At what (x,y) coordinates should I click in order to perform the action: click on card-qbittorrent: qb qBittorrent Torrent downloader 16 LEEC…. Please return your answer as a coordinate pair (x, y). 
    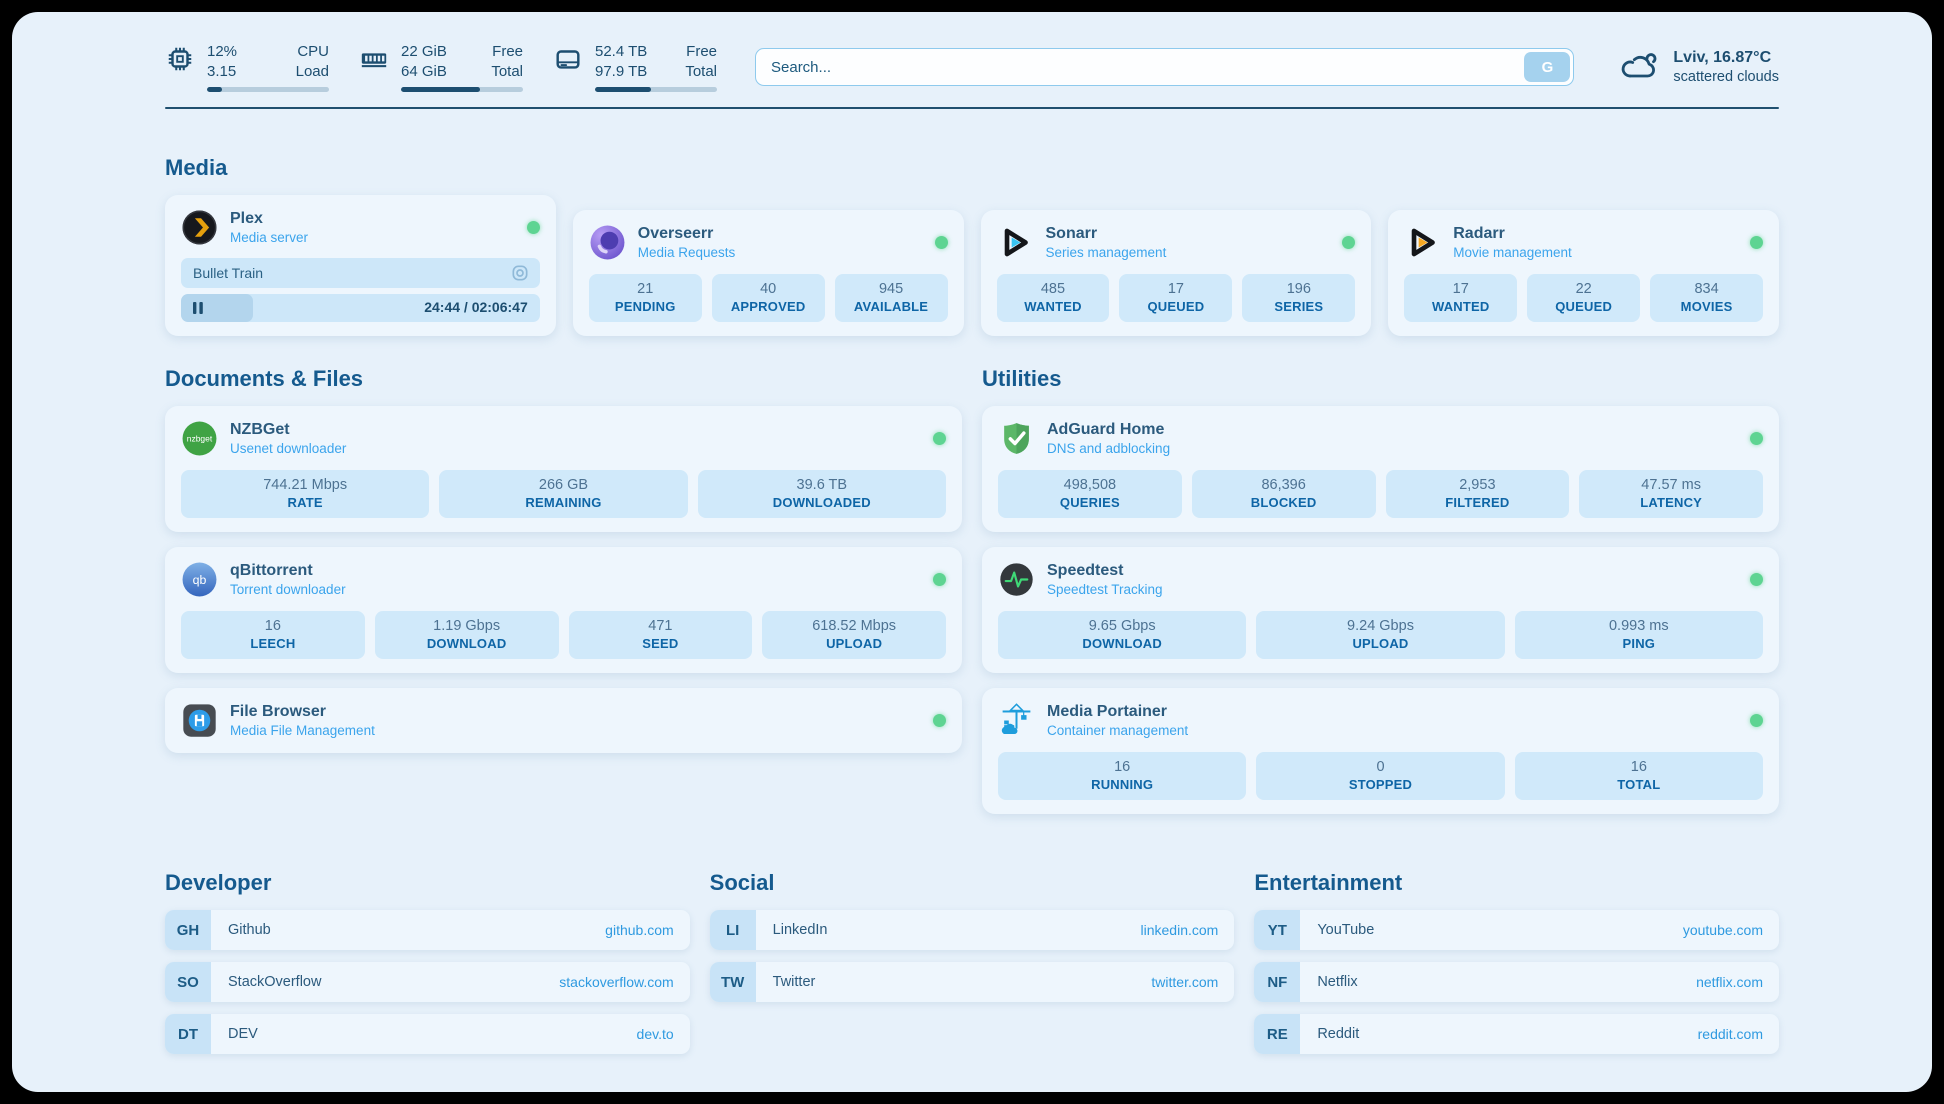
    Looking at the image, I should click on (563, 610).